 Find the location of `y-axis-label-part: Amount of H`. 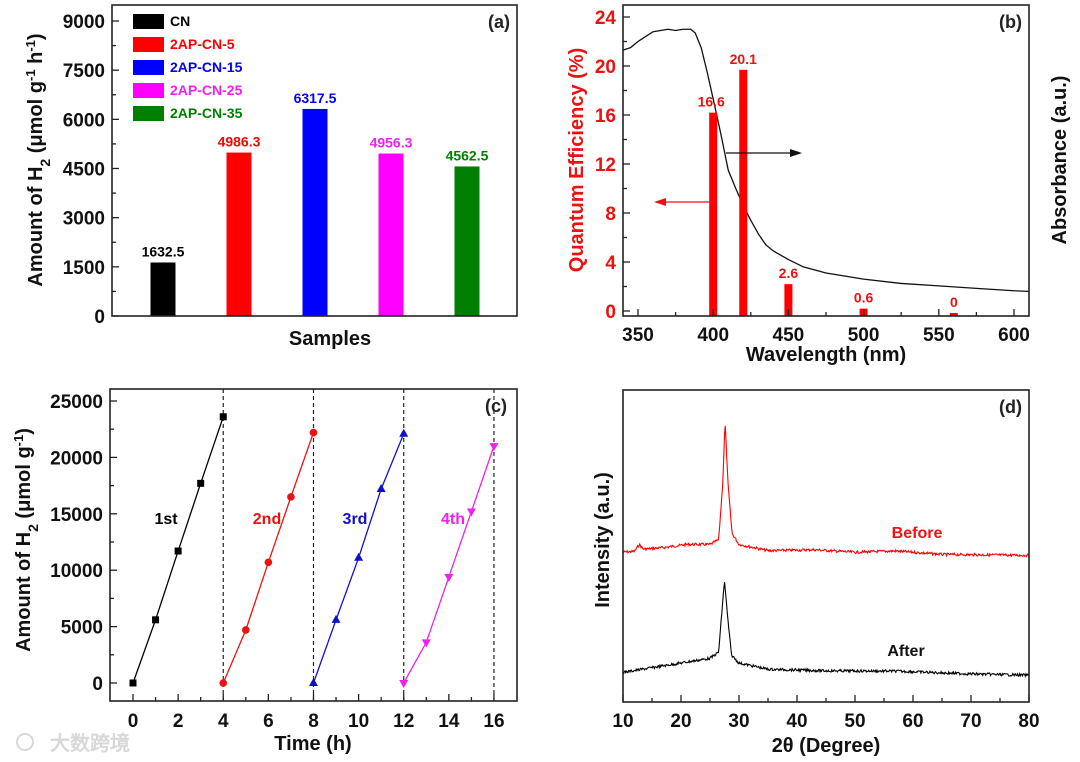

y-axis-label-part: Amount of H is located at coordinates (36, 227).